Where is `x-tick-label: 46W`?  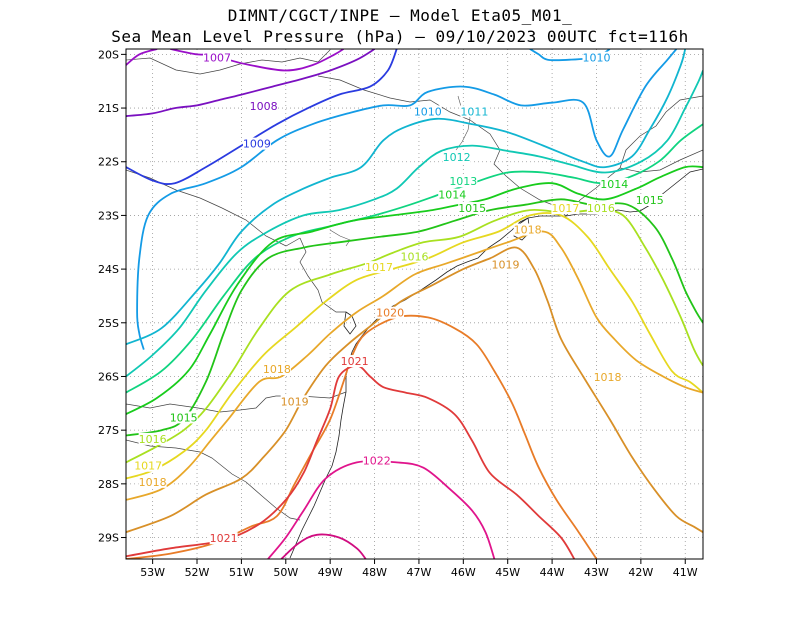 x-tick-label: 46W is located at coordinates (463, 572).